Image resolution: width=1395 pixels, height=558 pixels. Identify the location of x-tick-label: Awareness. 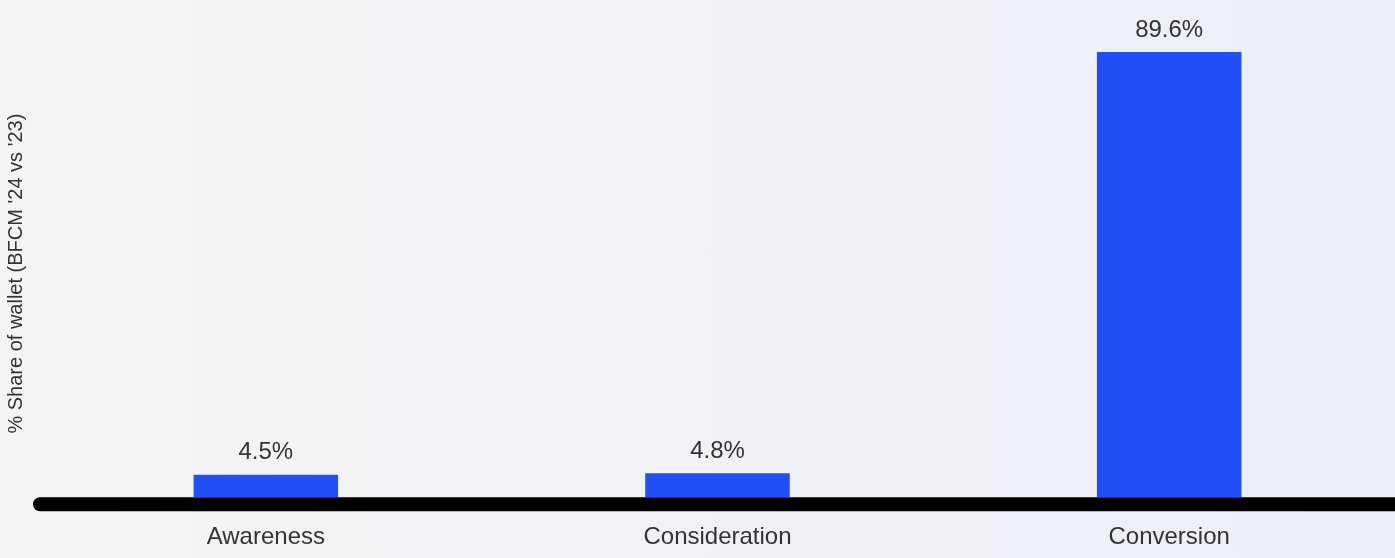
(265, 536).